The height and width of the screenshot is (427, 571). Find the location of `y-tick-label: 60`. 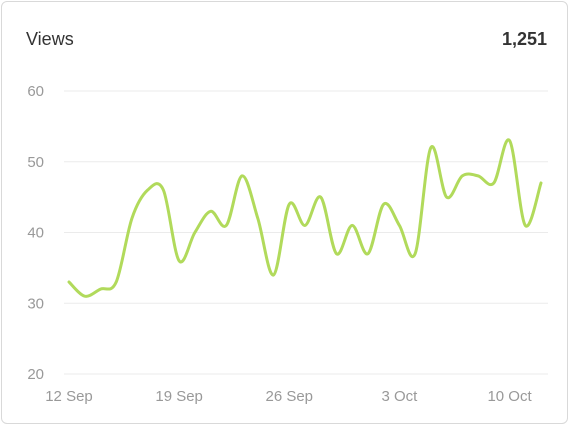

y-tick-label: 60 is located at coordinates (35, 91).